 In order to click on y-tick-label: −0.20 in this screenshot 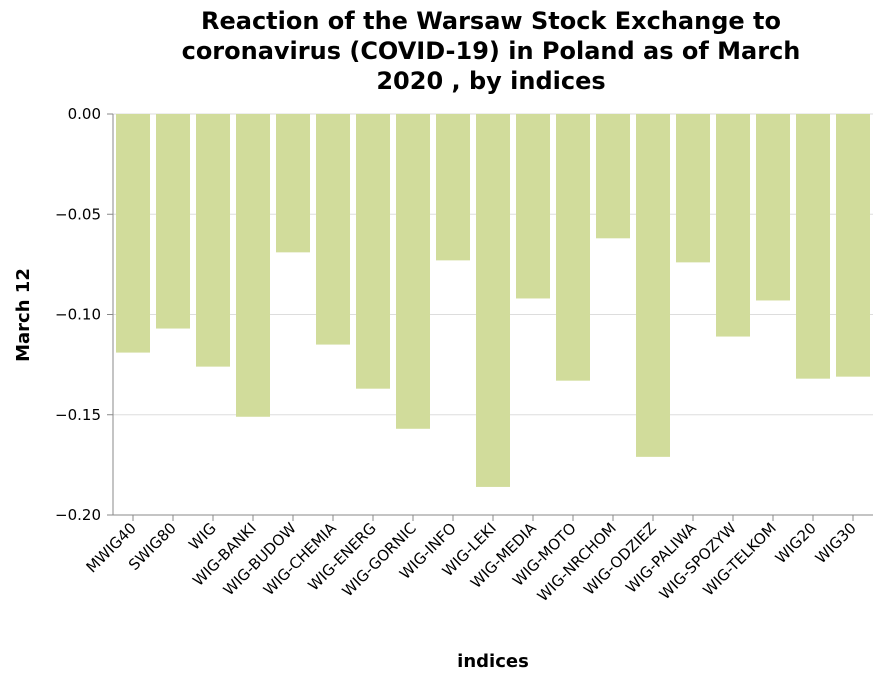, I will do `click(78, 515)`.